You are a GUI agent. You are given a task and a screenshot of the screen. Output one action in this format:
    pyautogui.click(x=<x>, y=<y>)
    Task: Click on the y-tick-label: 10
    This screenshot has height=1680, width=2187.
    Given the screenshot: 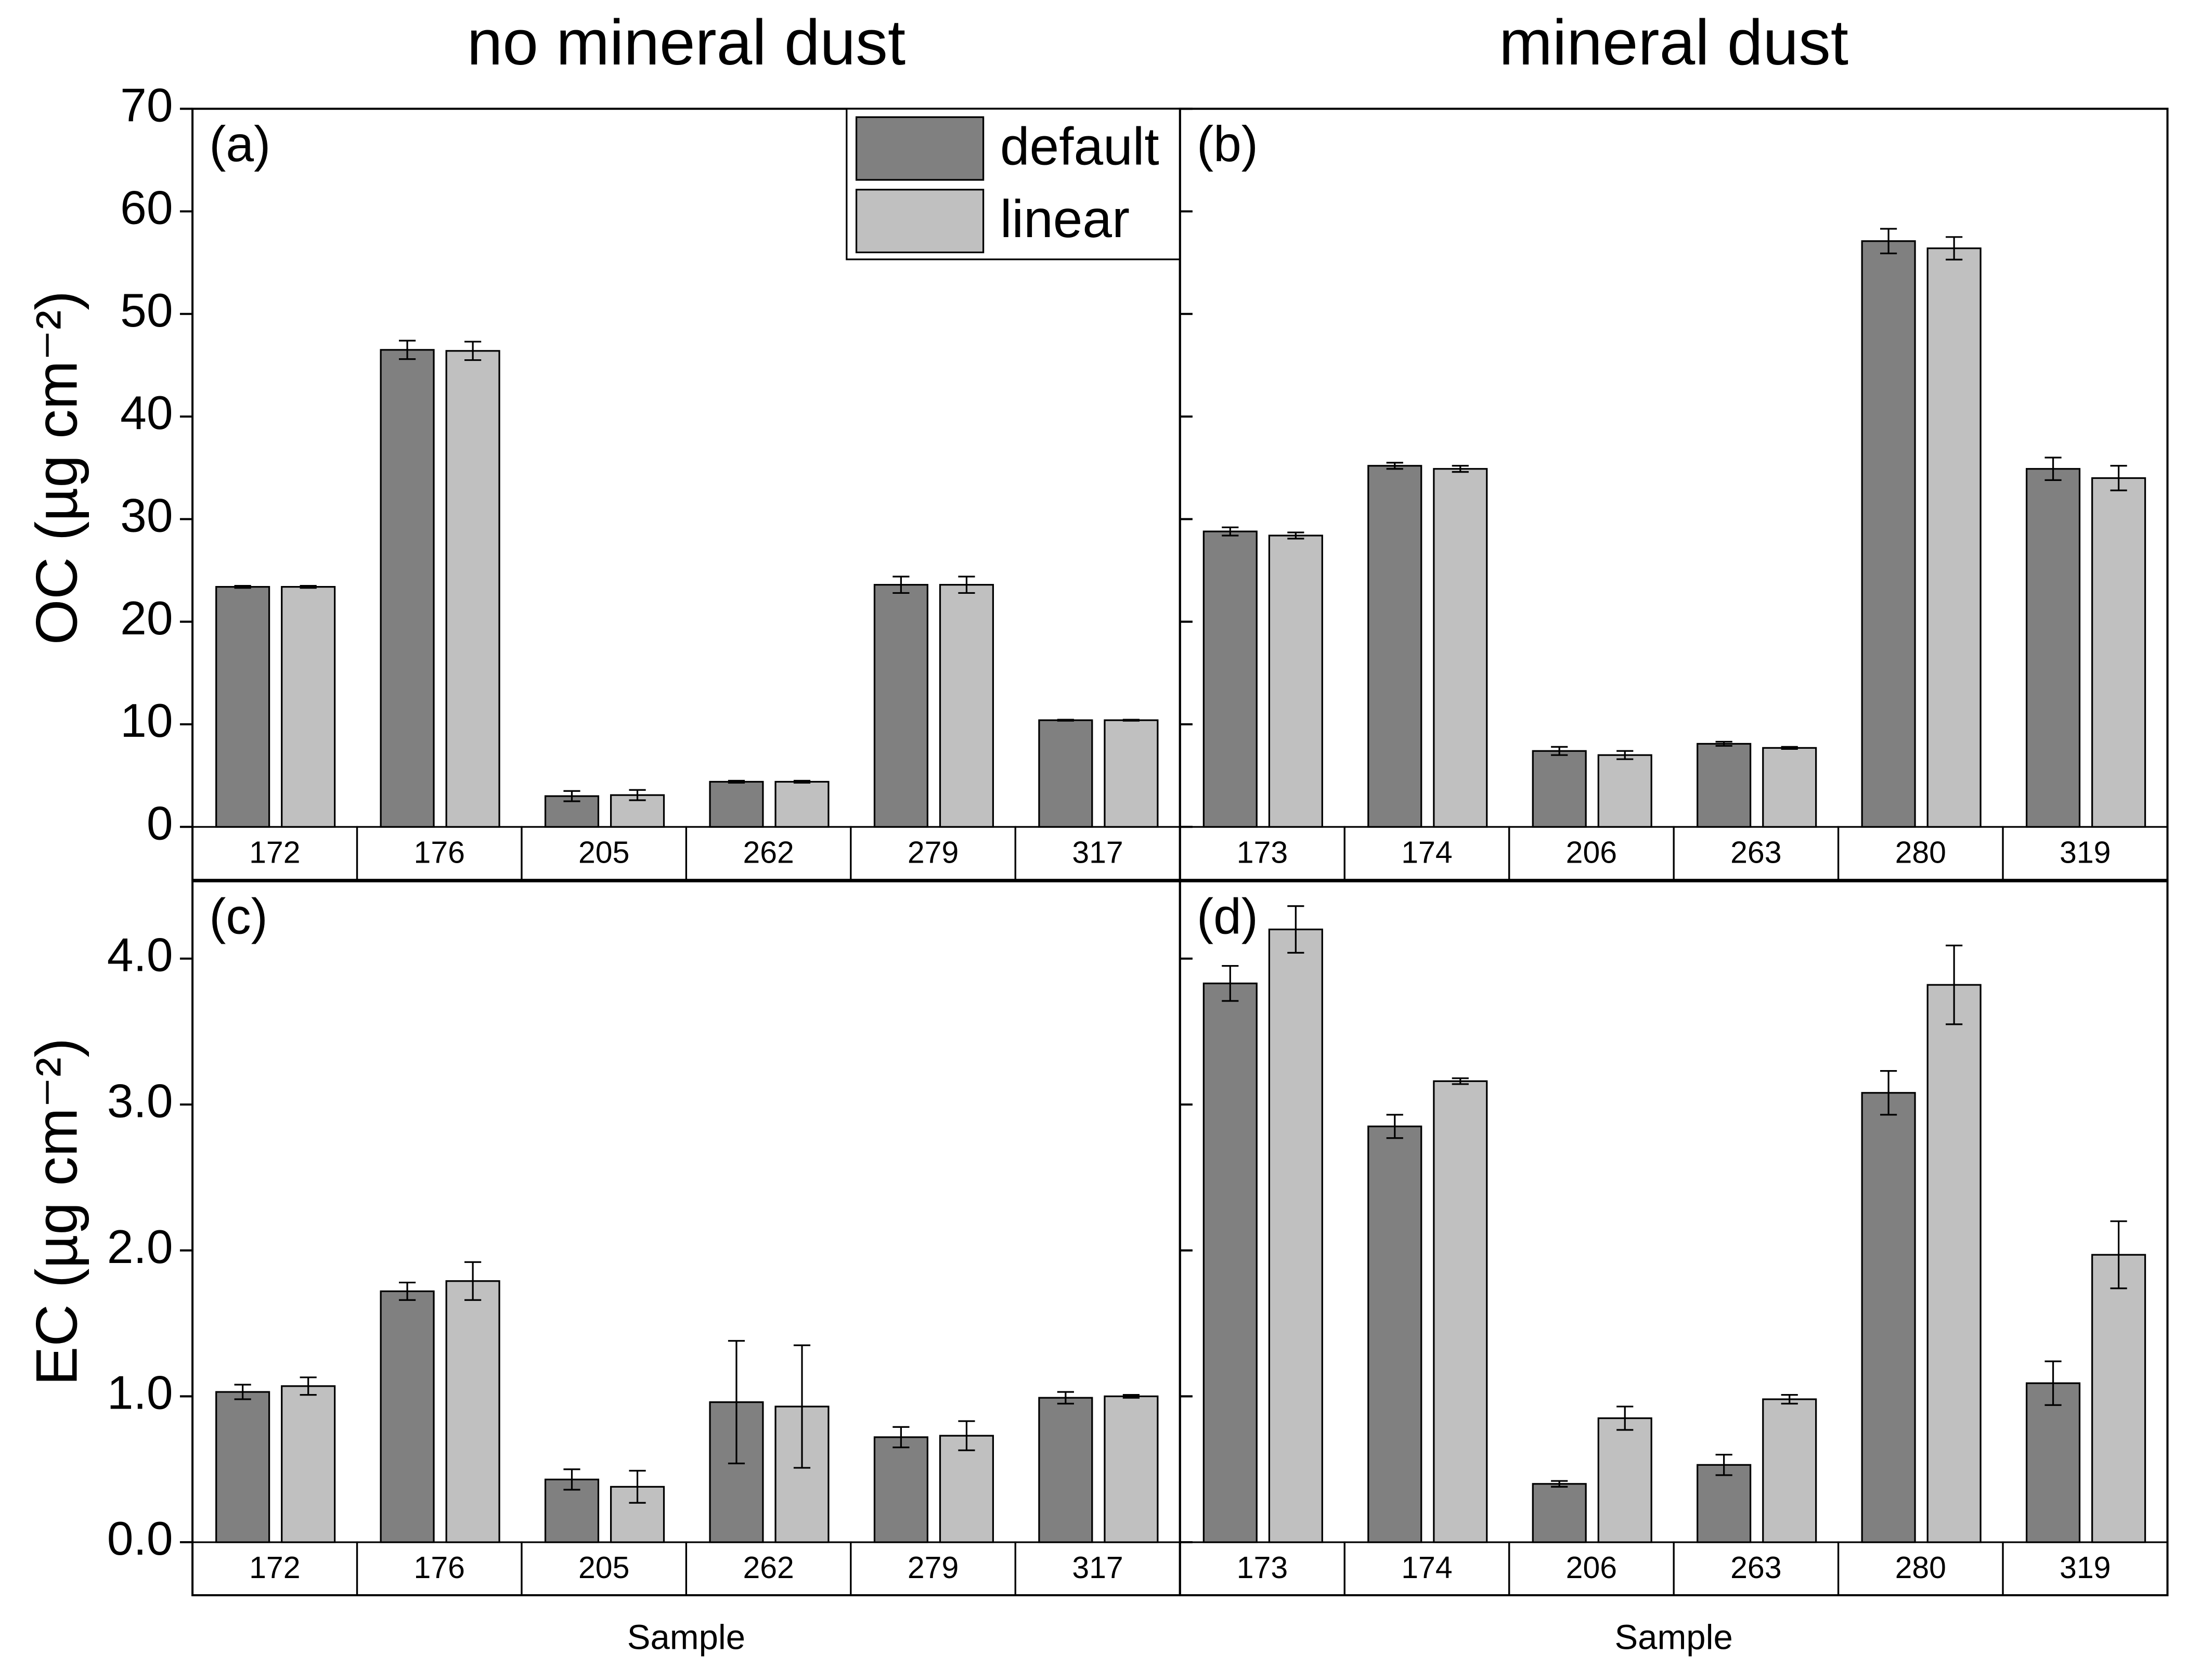 What is the action you would take?
    pyautogui.click(x=147, y=720)
    